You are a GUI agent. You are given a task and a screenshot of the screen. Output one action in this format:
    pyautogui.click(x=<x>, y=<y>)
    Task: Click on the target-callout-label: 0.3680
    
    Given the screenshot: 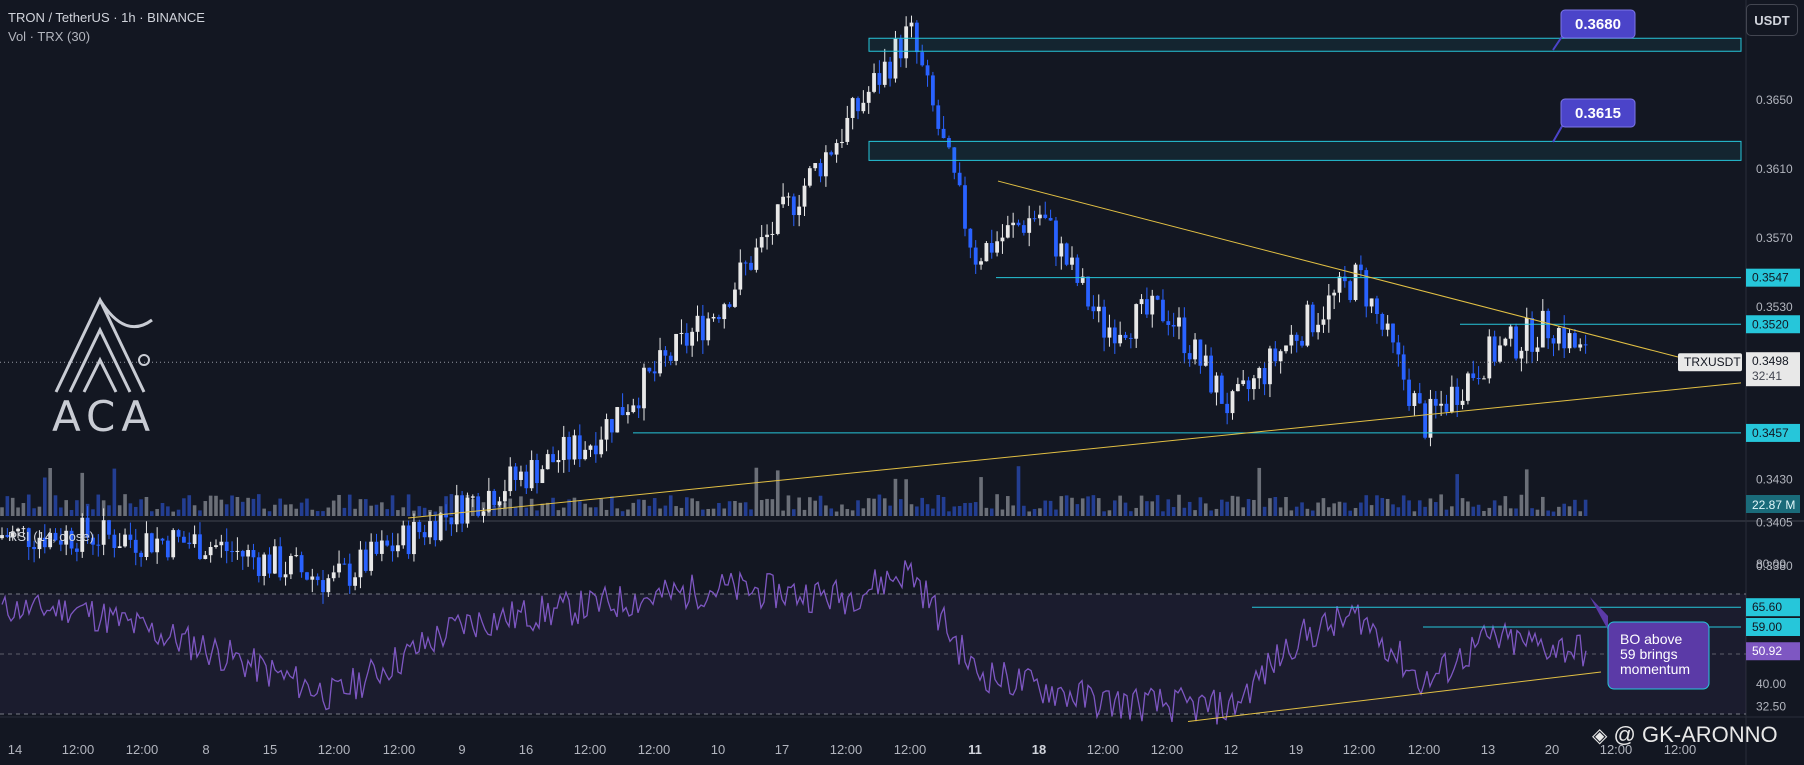 What is the action you would take?
    pyautogui.click(x=1598, y=24)
    